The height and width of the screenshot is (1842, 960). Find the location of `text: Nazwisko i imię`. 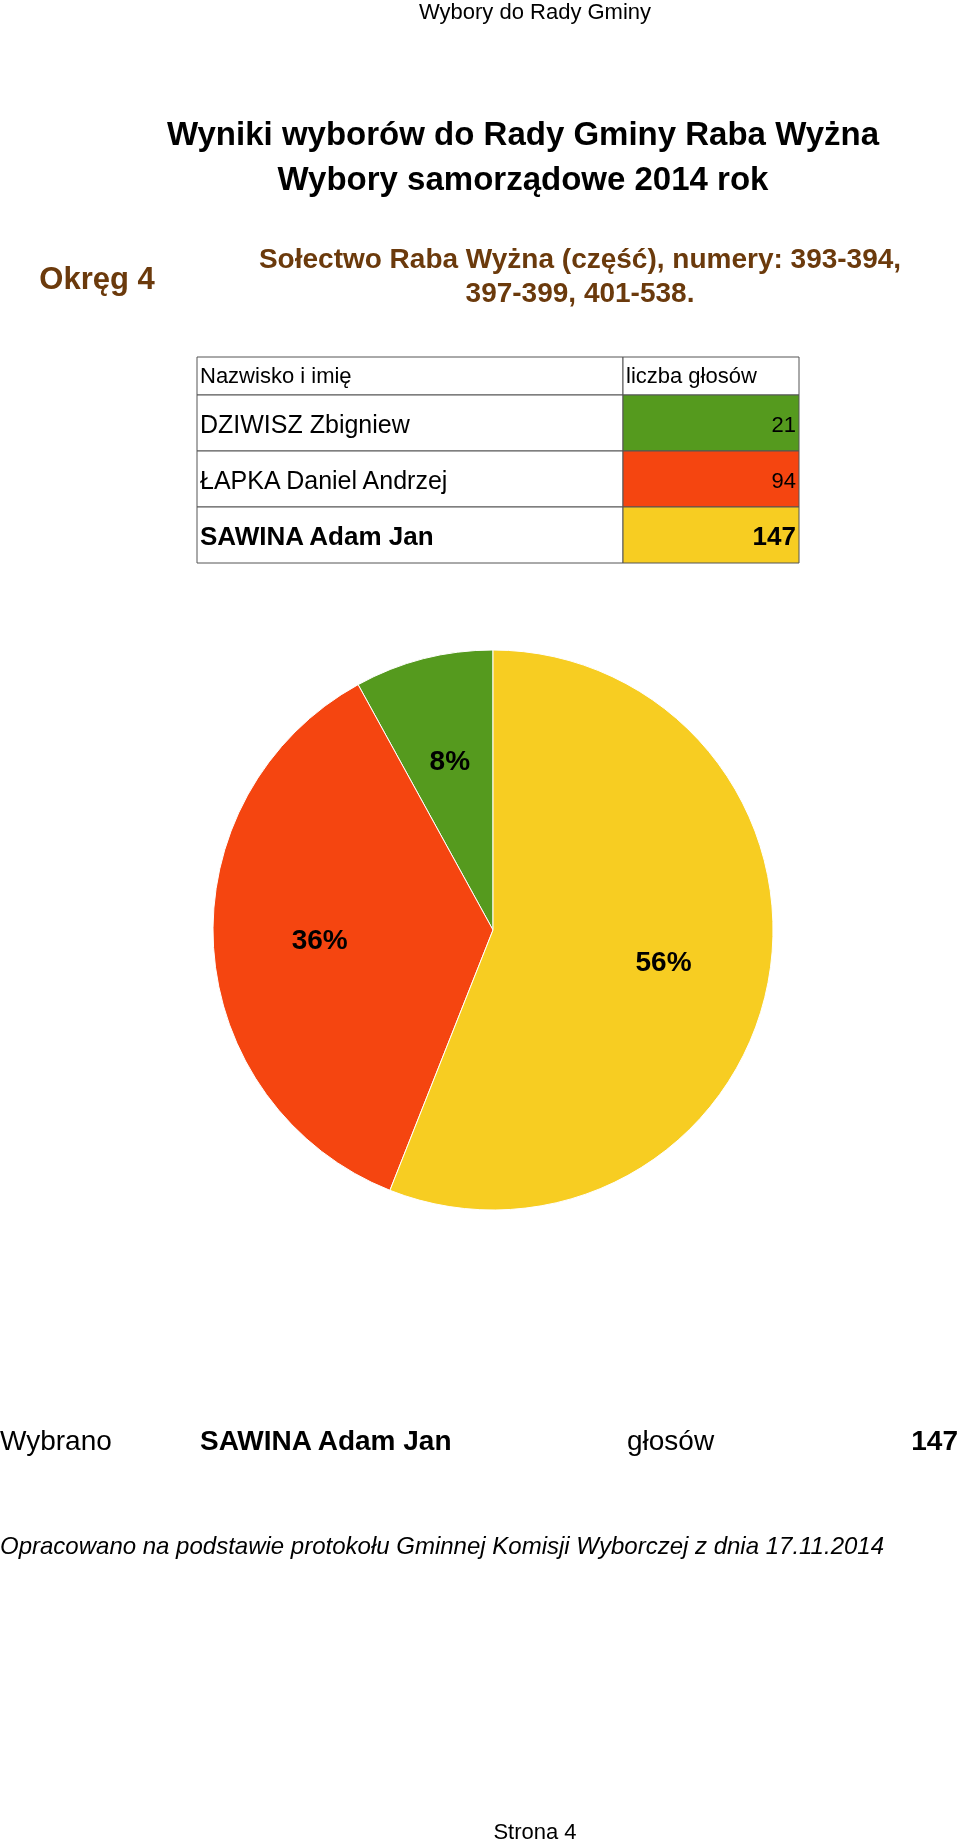

text: Nazwisko i imię is located at coordinates (276, 375).